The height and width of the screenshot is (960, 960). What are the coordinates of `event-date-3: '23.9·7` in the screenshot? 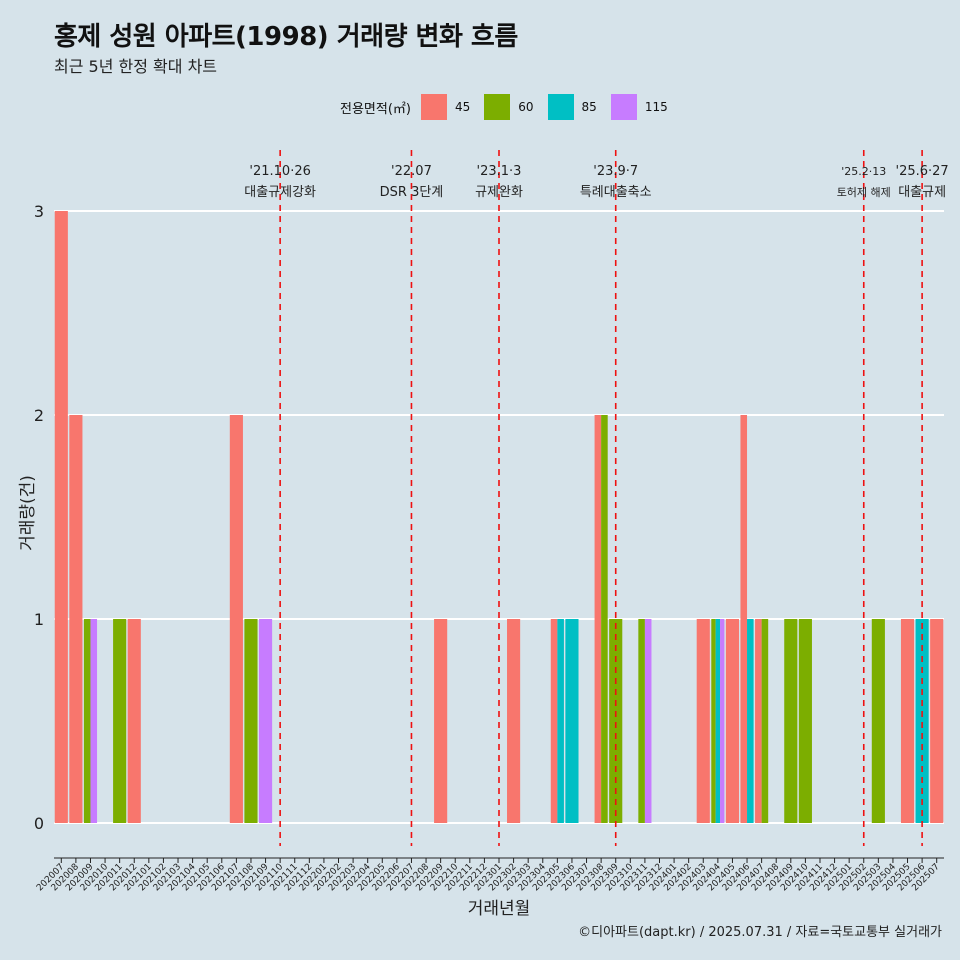 It's located at (615, 171).